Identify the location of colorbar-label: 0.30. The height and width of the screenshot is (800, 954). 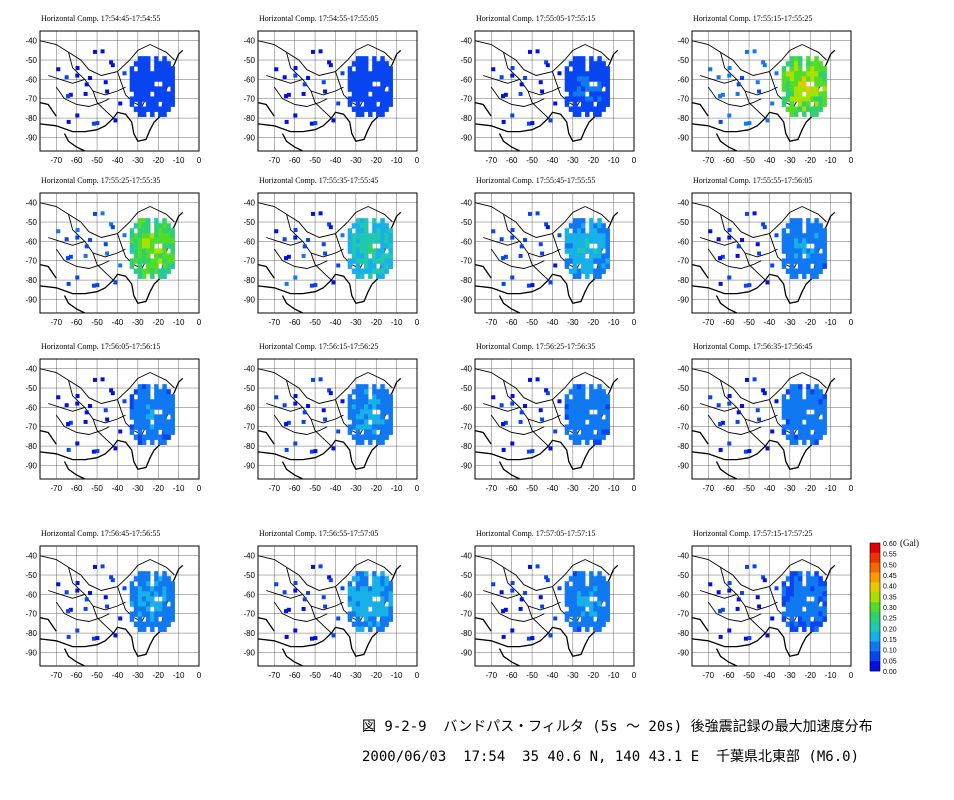
(890, 608).